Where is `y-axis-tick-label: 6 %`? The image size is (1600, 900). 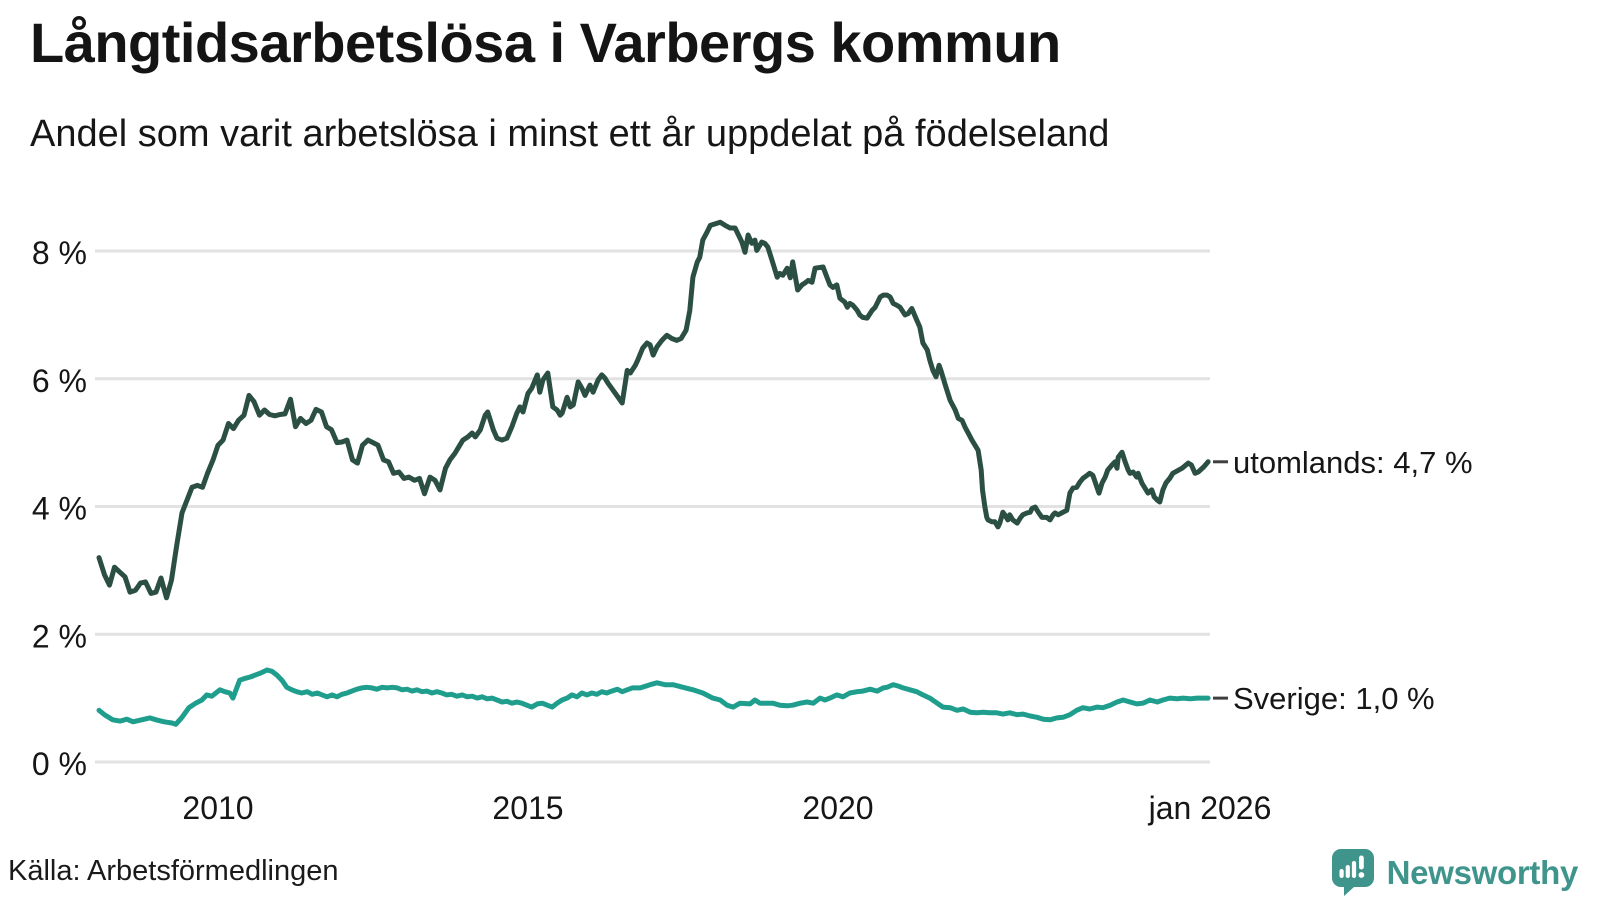
y-axis-tick-label: 6 % is located at coordinates (59, 381).